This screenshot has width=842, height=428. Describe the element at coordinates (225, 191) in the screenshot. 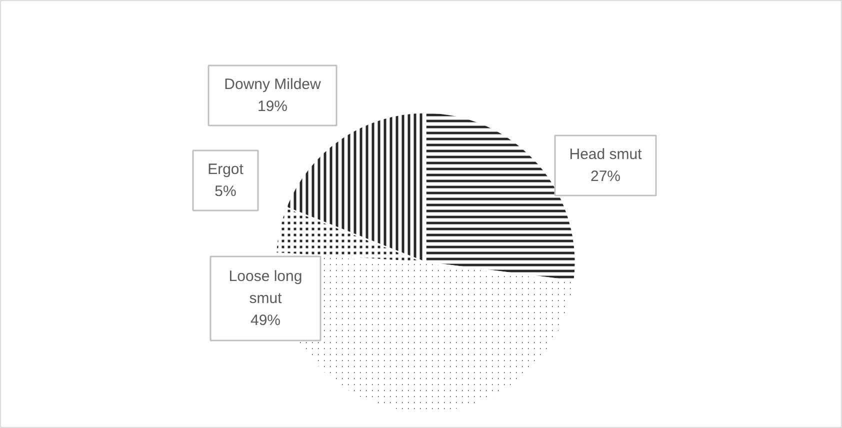

I see `data-label: 5%` at that location.